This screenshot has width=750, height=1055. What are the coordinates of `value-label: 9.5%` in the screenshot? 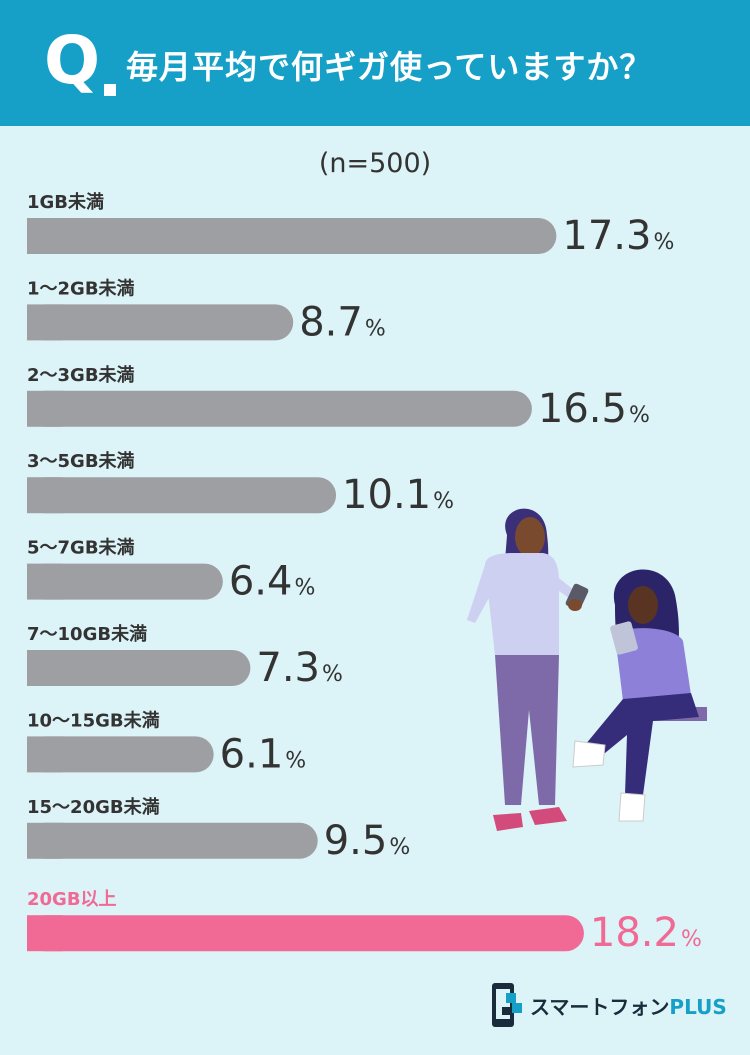 It's located at (367, 841).